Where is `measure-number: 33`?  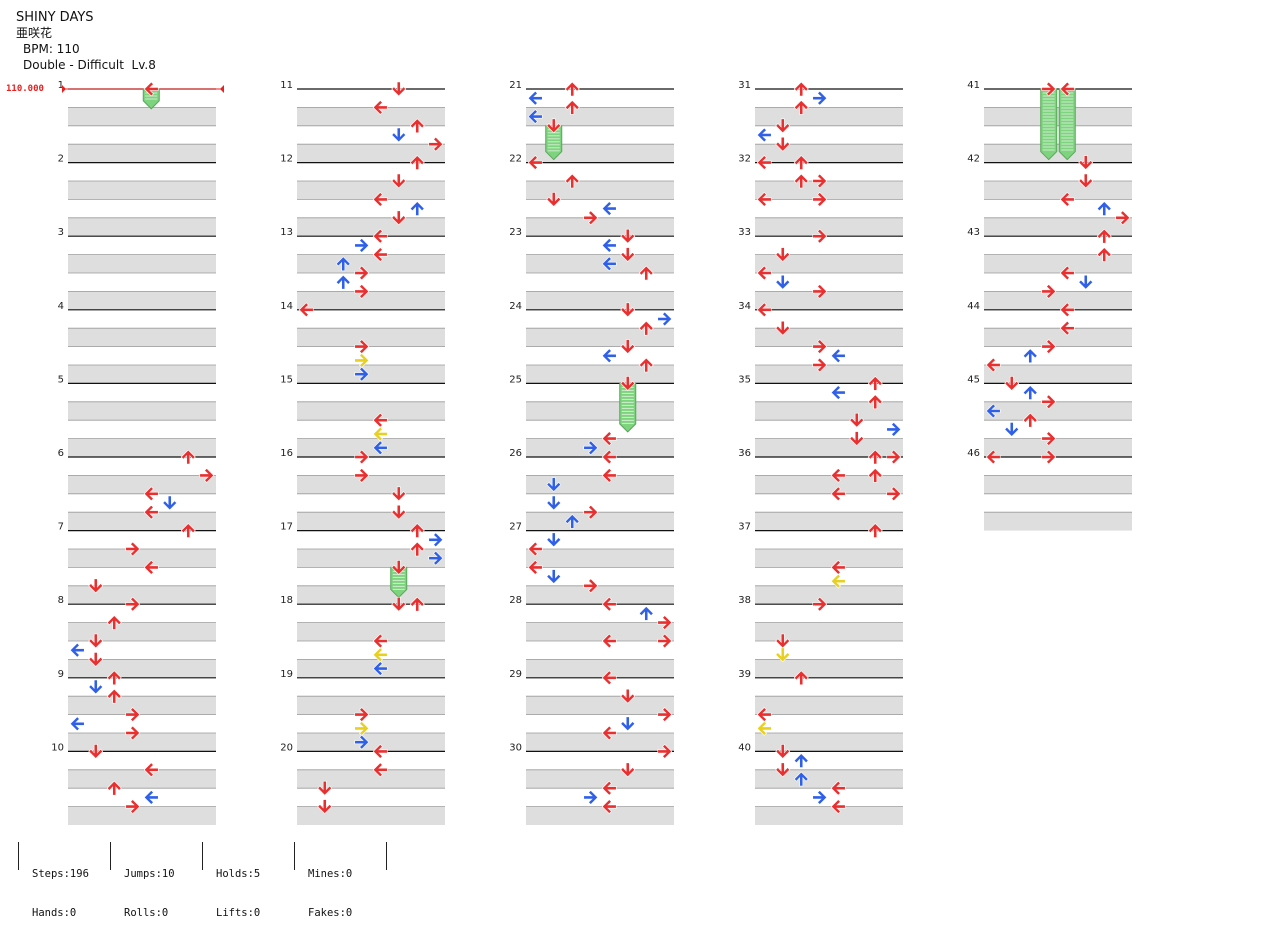 measure-number: 33 is located at coordinates (744, 232).